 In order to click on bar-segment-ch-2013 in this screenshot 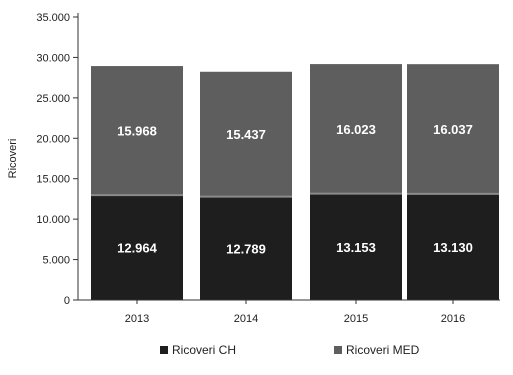, I will do `click(137, 247)`.